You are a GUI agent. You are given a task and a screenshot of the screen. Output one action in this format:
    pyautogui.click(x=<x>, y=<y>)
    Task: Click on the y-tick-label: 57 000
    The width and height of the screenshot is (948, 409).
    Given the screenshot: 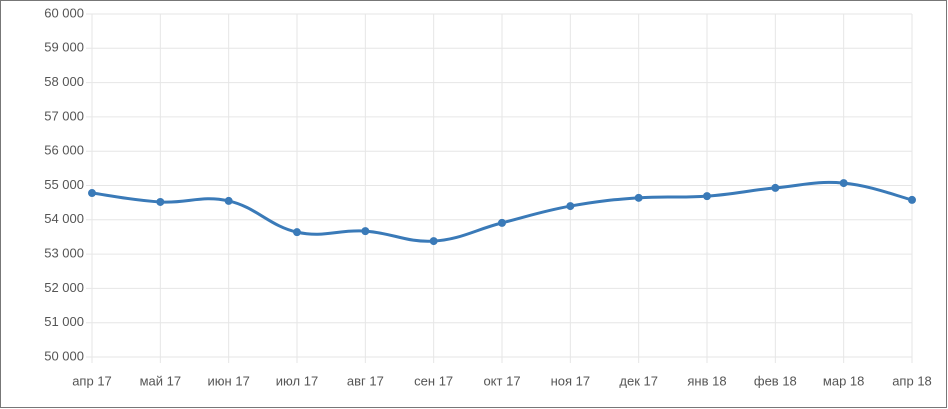 What is the action you would take?
    pyautogui.click(x=64, y=115)
    